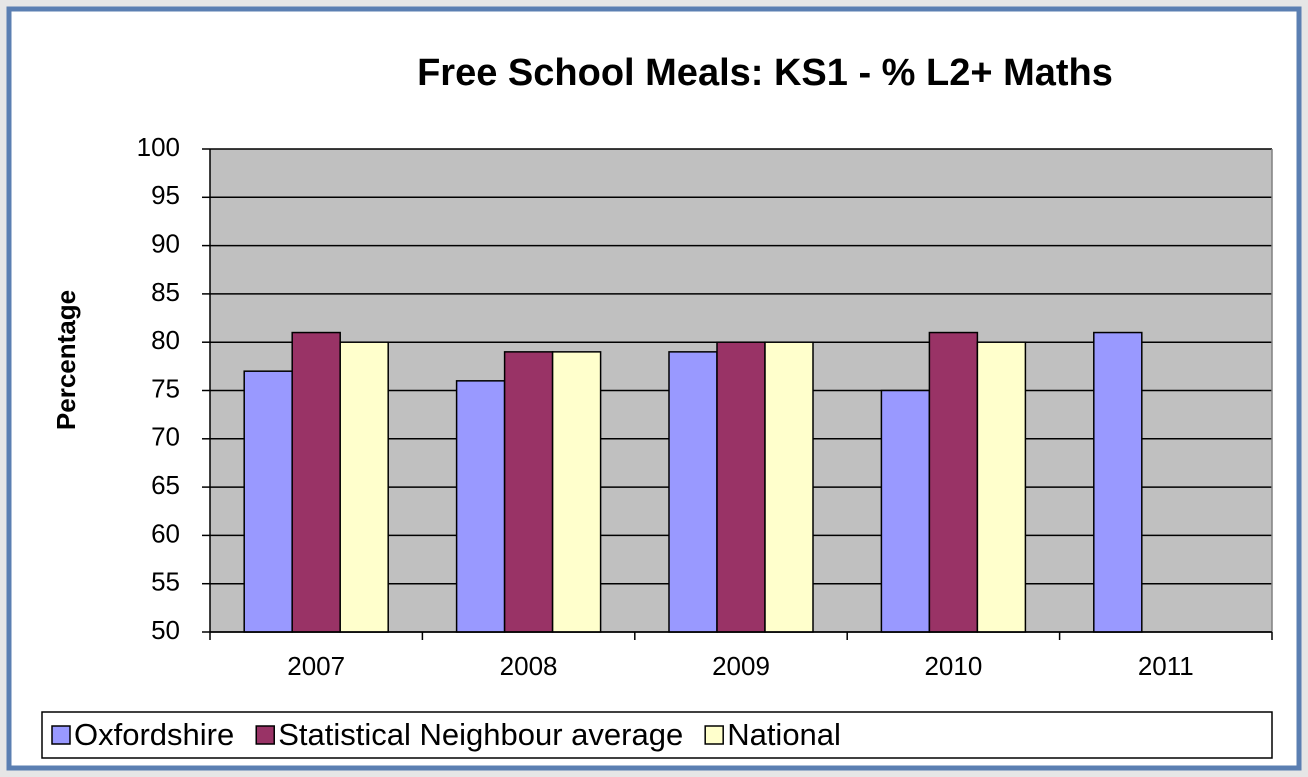 The width and height of the screenshot is (1308, 777). What do you see at coordinates (529, 666) in the screenshot?
I see `x-tick-label: 2008` at bounding box center [529, 666].